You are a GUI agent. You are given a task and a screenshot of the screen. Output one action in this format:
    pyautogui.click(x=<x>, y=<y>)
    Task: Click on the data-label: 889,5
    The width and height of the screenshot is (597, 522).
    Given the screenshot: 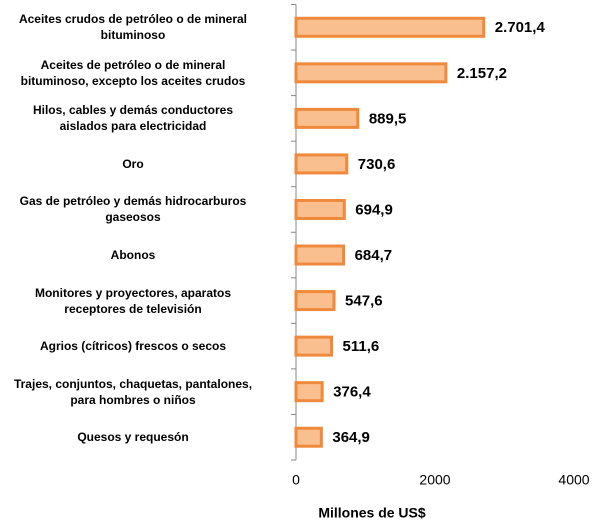 What is the action you would take?
    pyautogui.click(x=388, y=118)
    